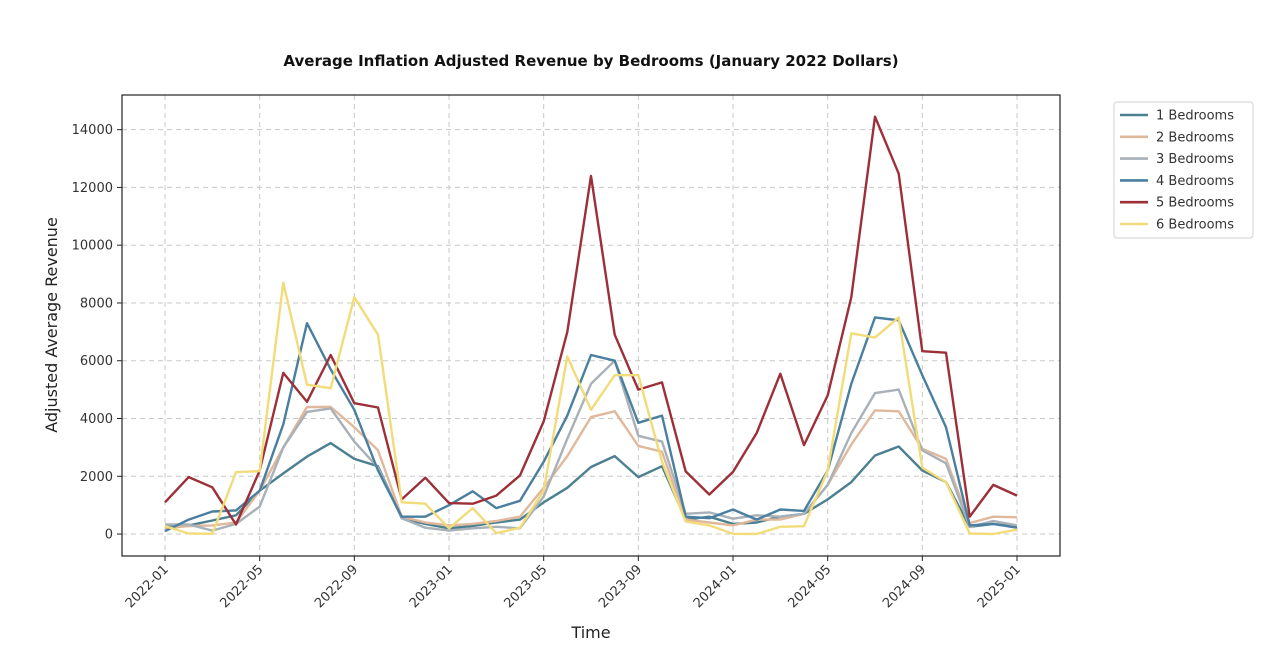 Image resolution: width=1270 pixels, height=660 pixels. I want to click on legend-label: 5 Bedrooms, so click(1195, 203).